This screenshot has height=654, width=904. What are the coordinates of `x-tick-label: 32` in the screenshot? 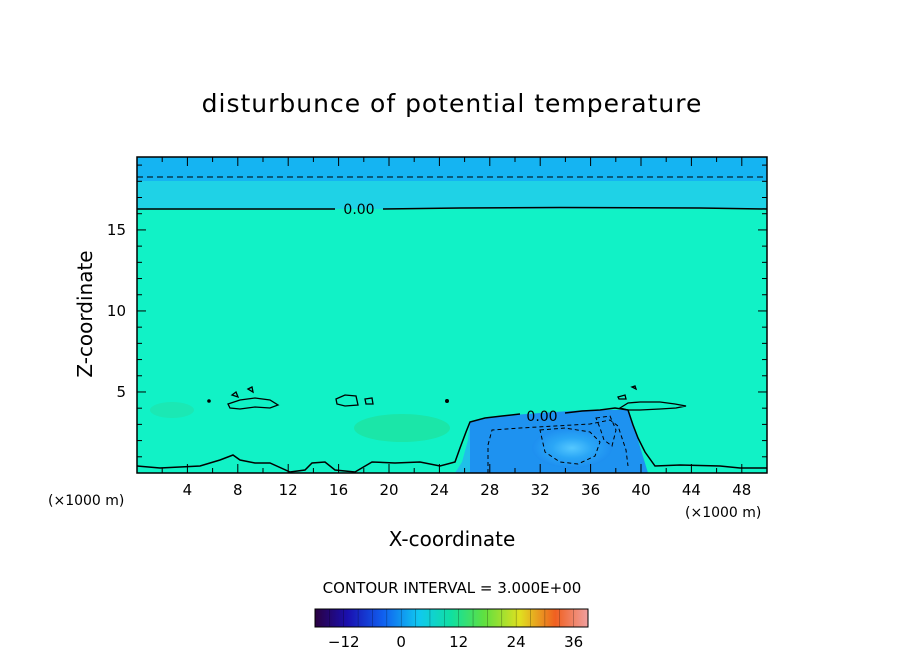 It's located at (540, 490).